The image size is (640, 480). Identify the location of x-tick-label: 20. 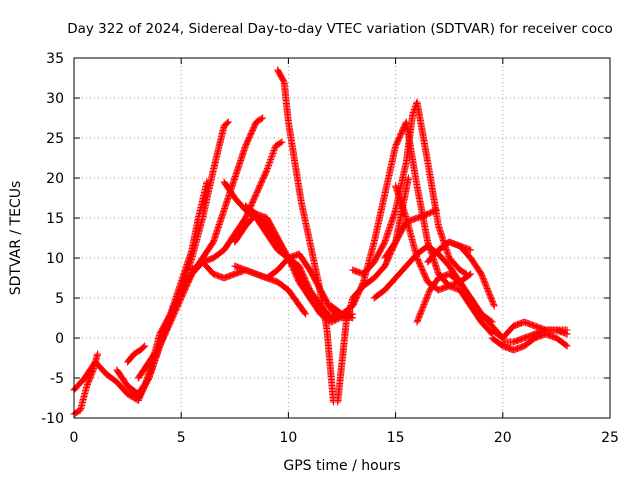
(503, 438).